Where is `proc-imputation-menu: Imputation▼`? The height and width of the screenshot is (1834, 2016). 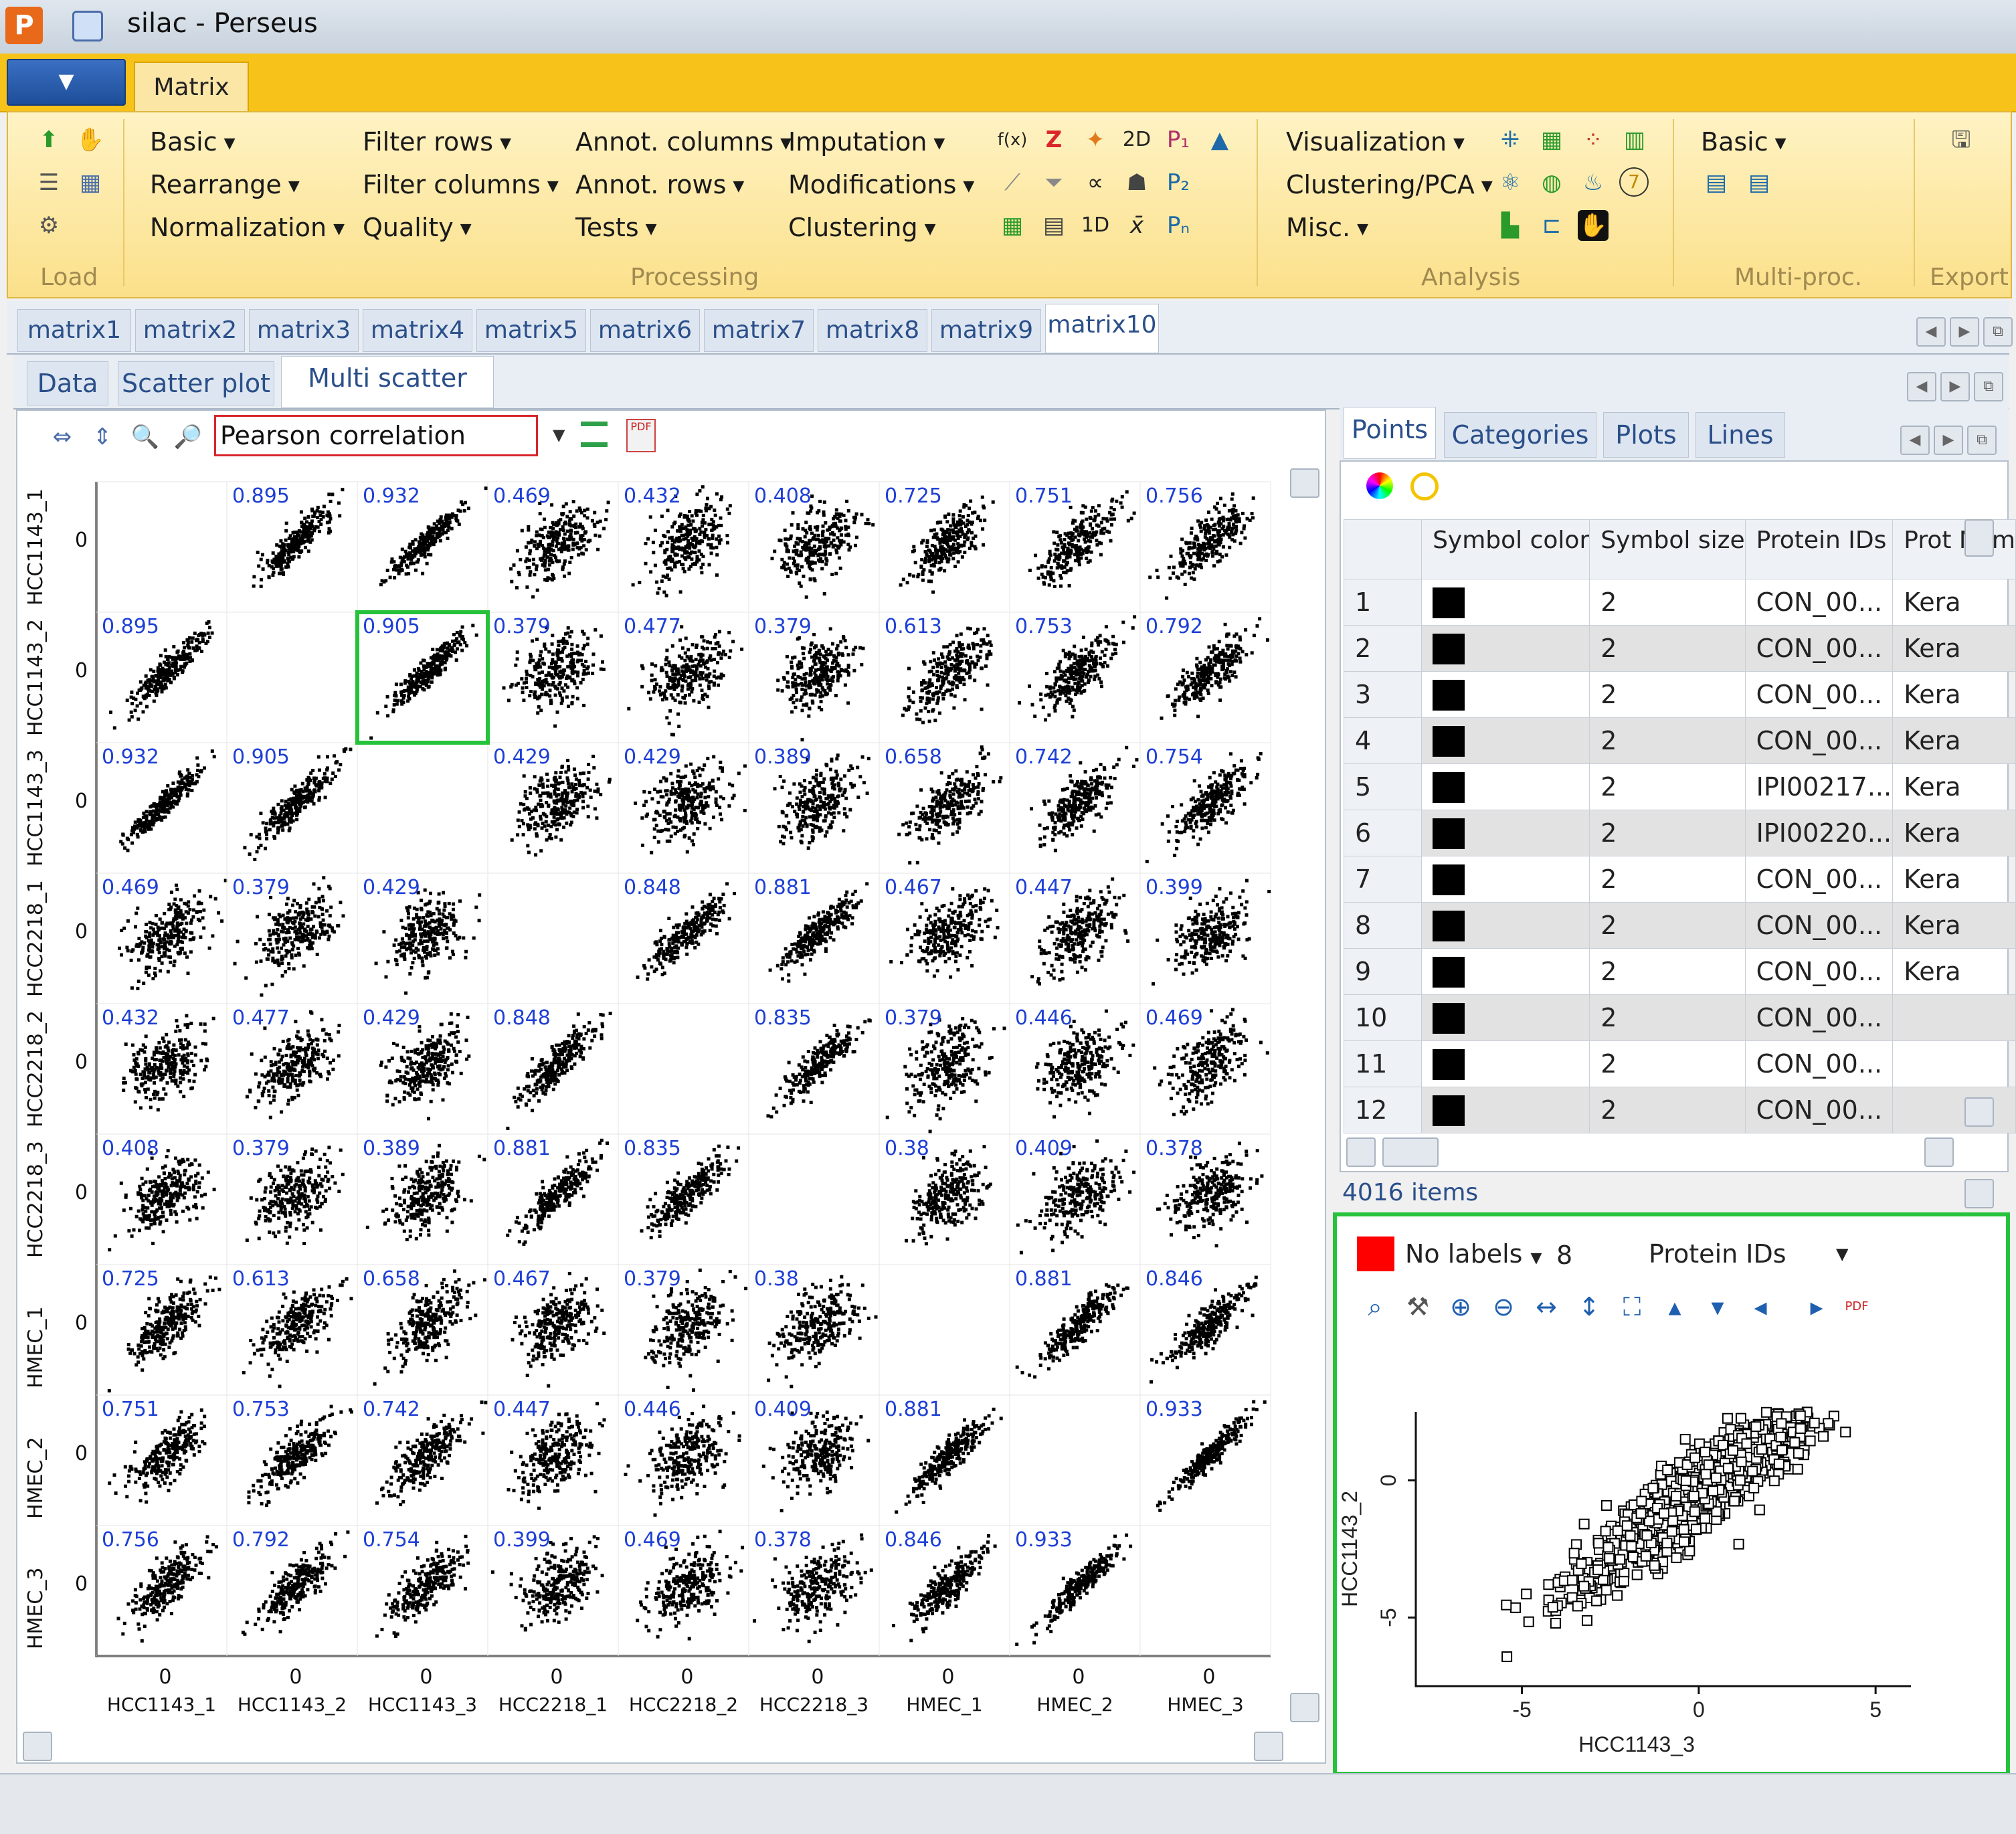 proc-imputation-menu: Imputation▼ is located at coordinates (866, 142).